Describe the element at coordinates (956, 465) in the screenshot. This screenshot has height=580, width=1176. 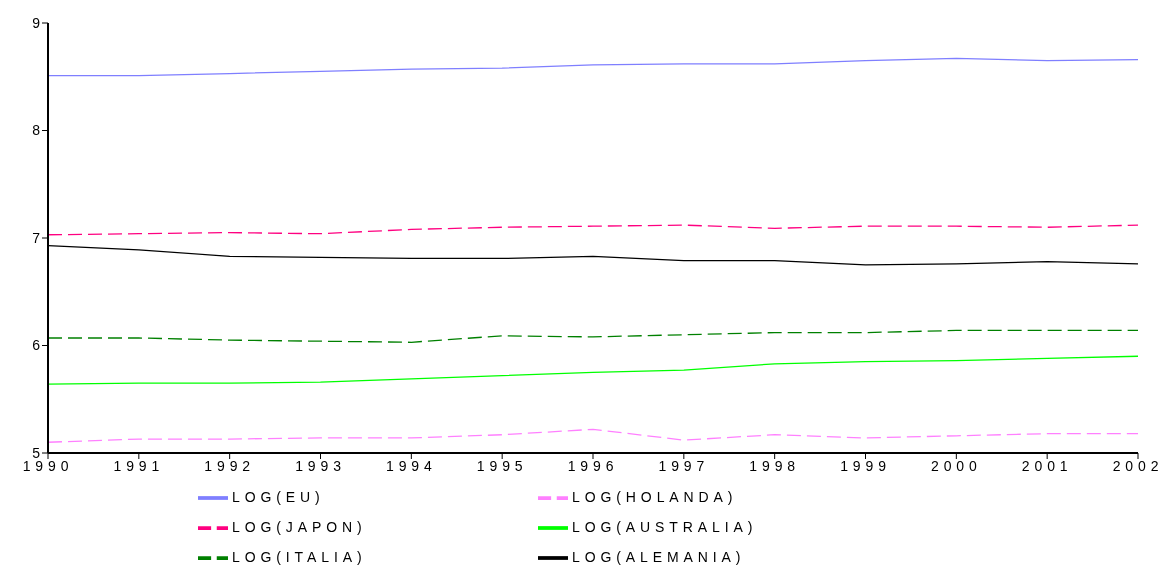
I see `x-tick-label: 2000` at that location.